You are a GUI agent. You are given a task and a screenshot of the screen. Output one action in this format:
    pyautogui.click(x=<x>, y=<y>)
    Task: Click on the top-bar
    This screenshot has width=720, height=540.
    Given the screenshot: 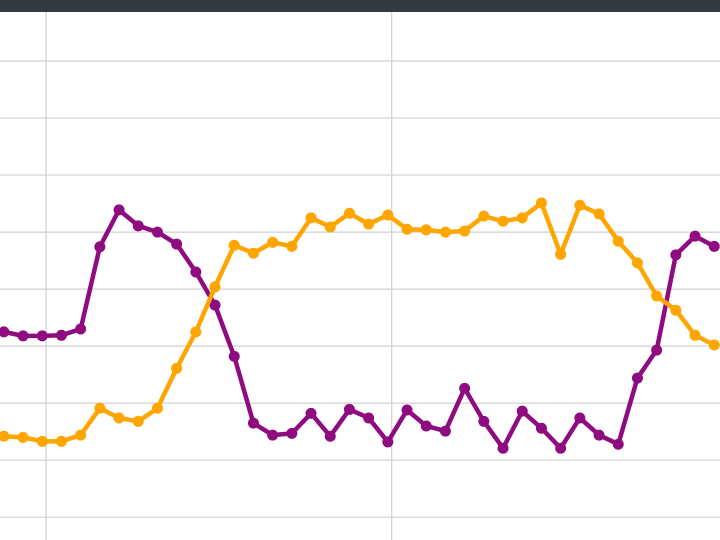 What is the action you would take?
    pyautogui.click(x=360, y=6)
    